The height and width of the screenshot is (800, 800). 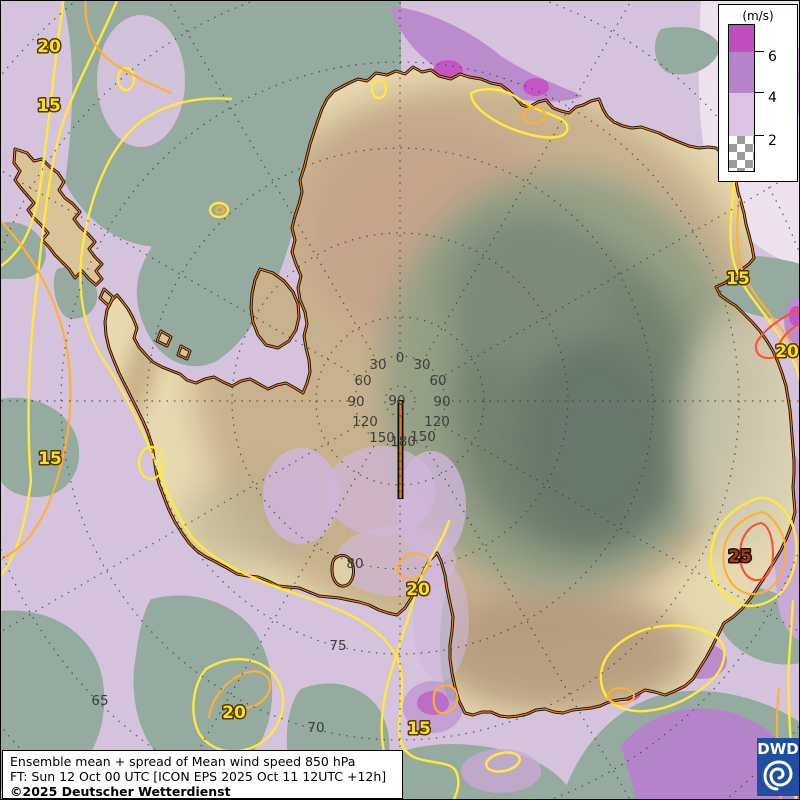 I want to click on graticule-label: 0, so click(x=400, y=358).